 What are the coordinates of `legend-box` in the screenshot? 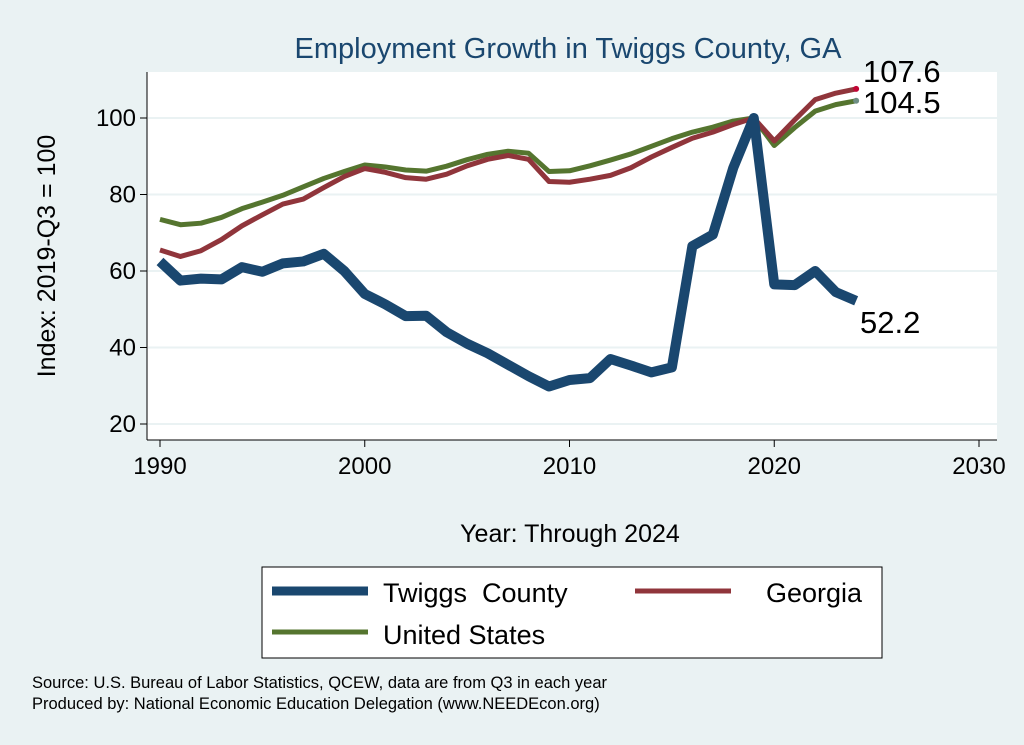 It's located at (572, 612).